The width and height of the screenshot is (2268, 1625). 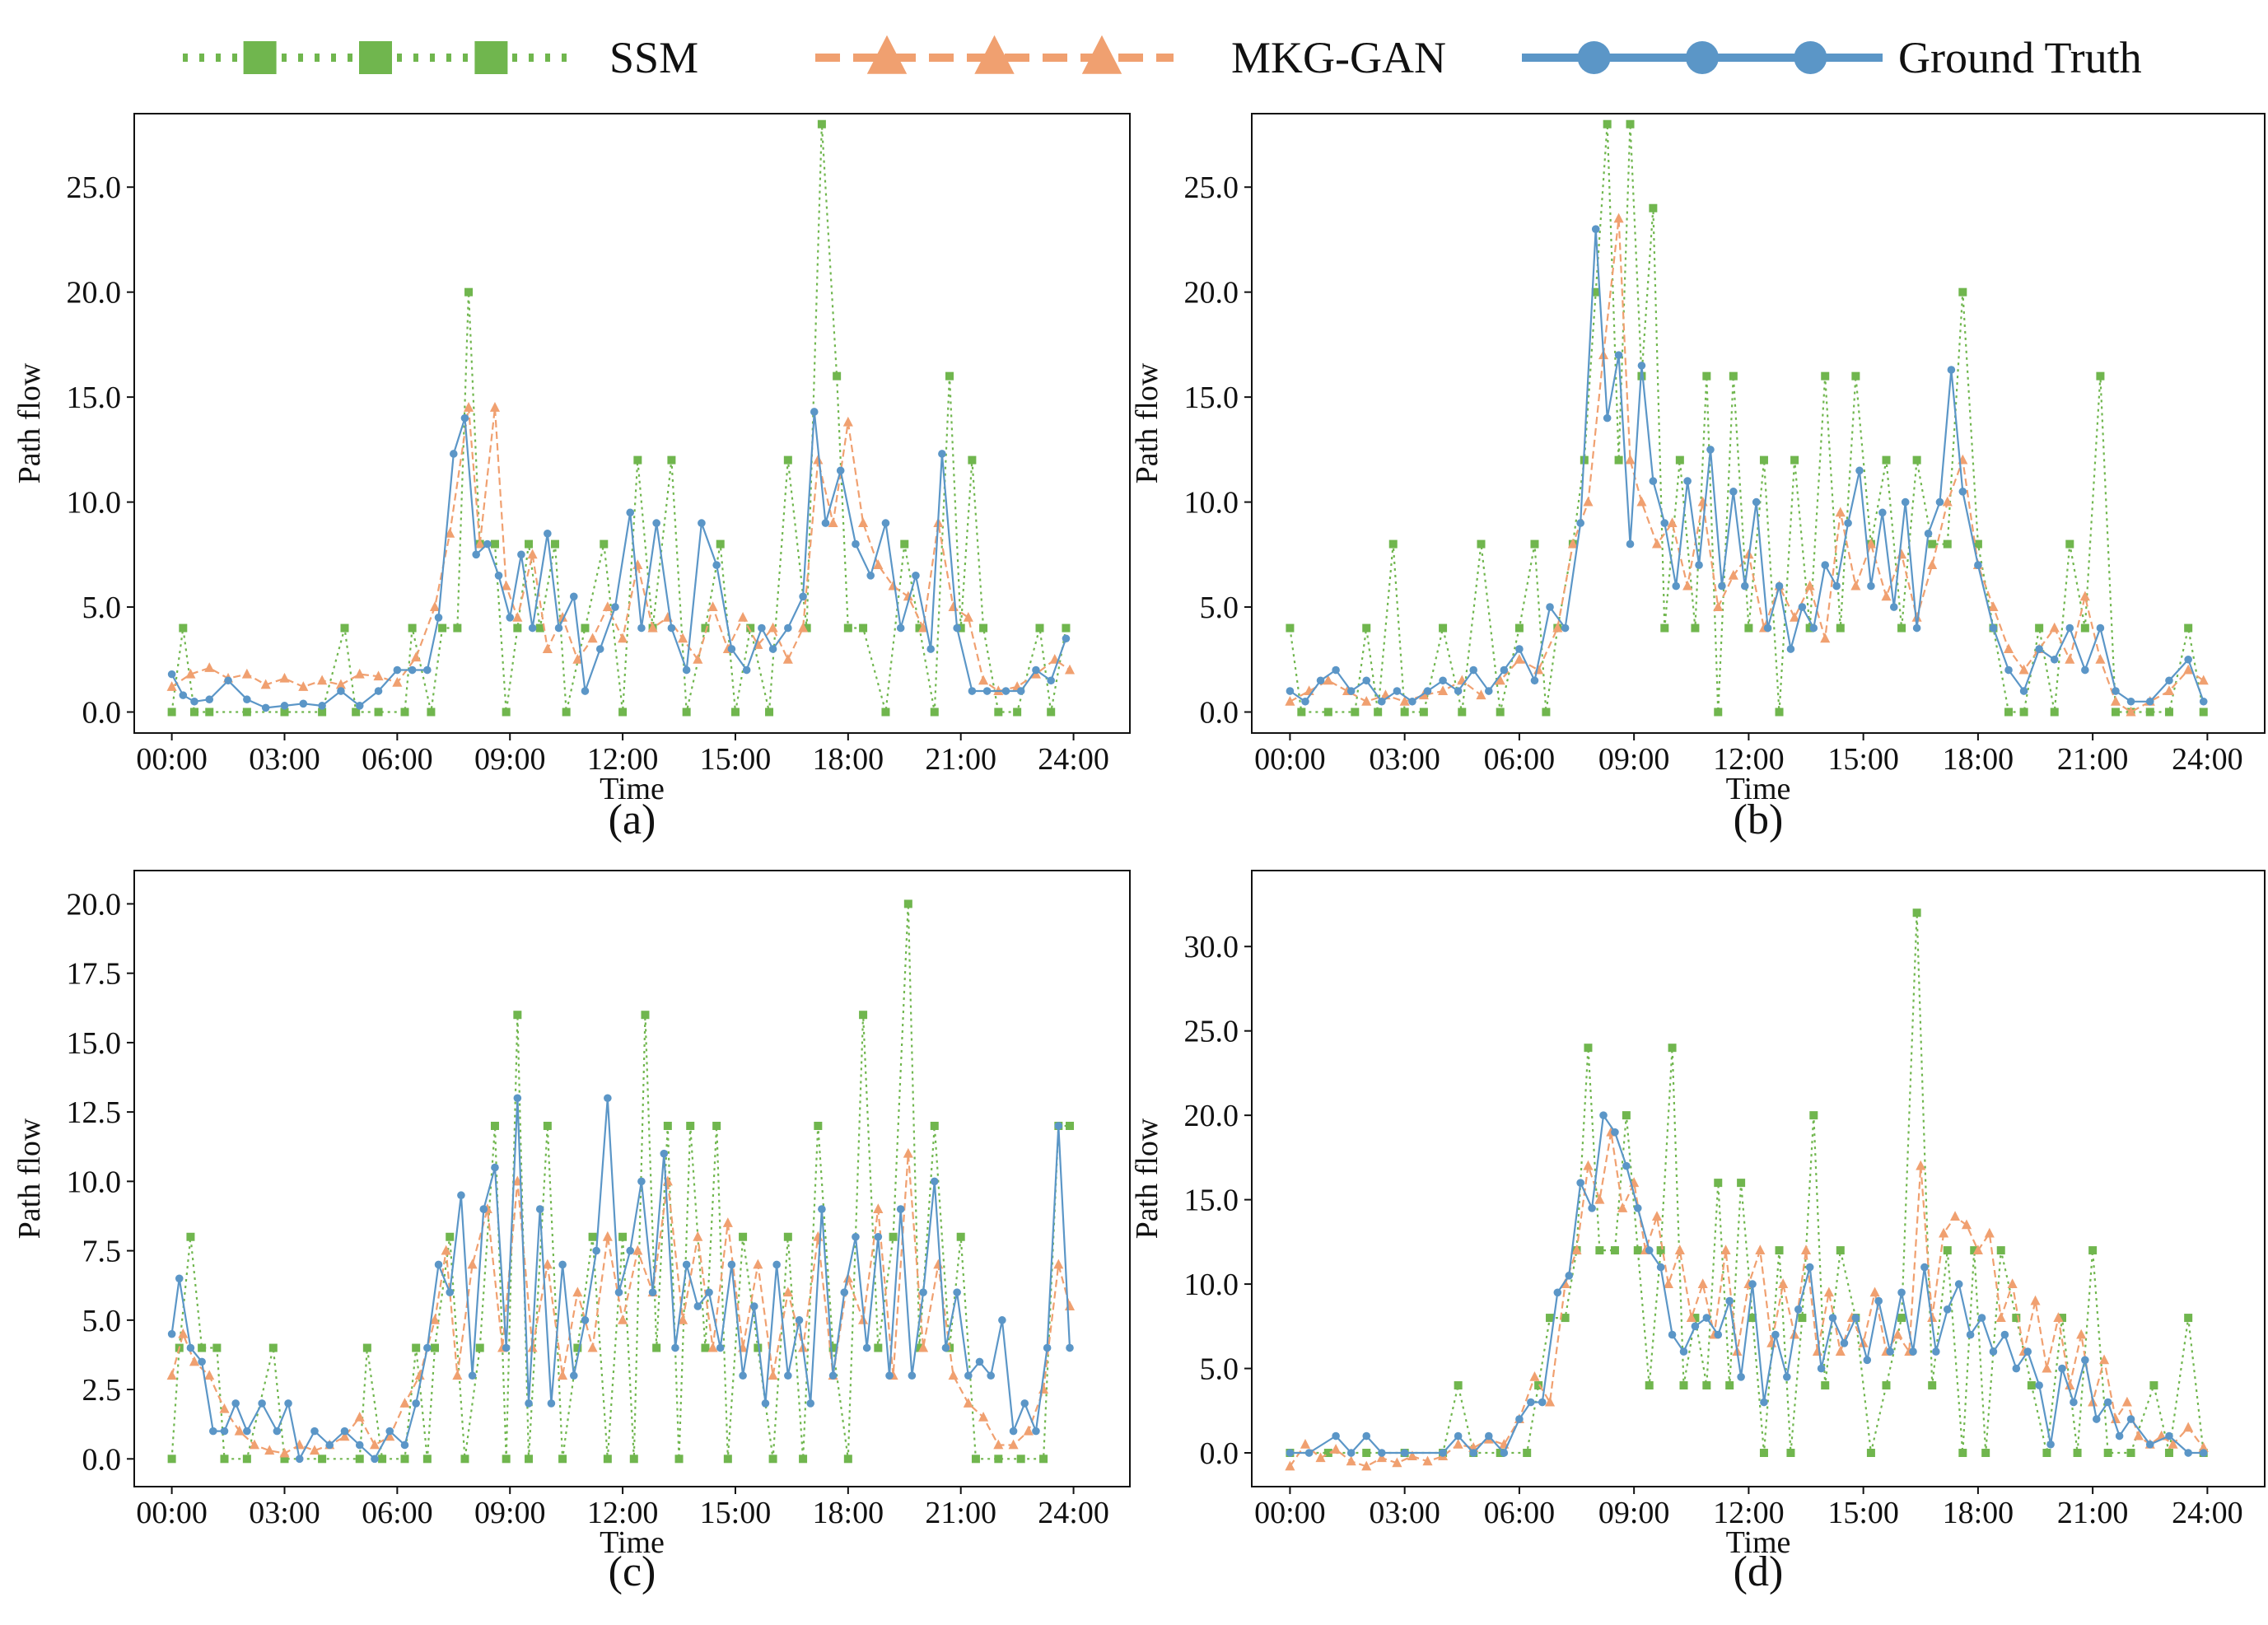 I want to click on y-tick-label: 20.0, so click(x=94, y=293).